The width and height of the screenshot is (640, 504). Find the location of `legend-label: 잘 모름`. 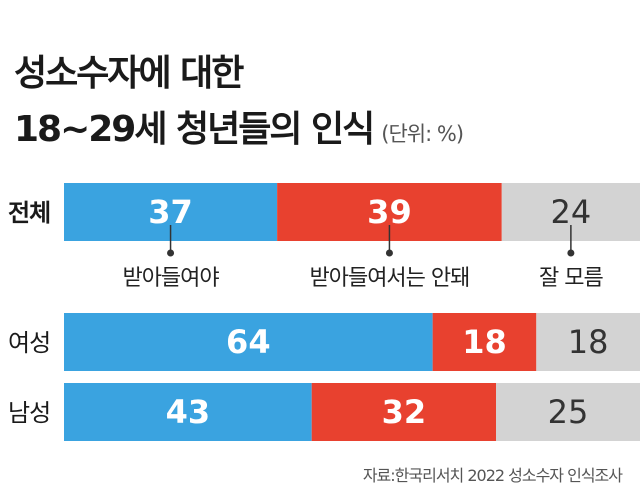

legend-label: 잘 모름 is located at coordinates (571, 278).